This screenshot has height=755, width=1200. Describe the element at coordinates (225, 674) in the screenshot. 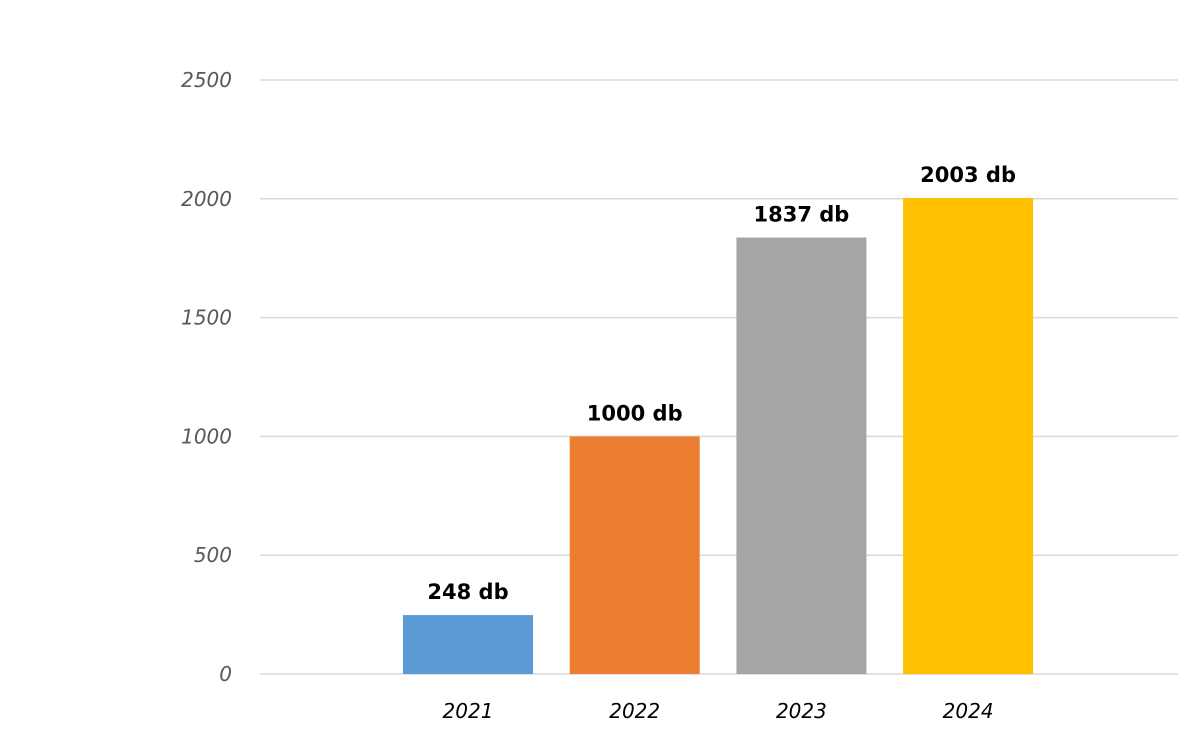

I see `y-tick-label: 0` at that location.